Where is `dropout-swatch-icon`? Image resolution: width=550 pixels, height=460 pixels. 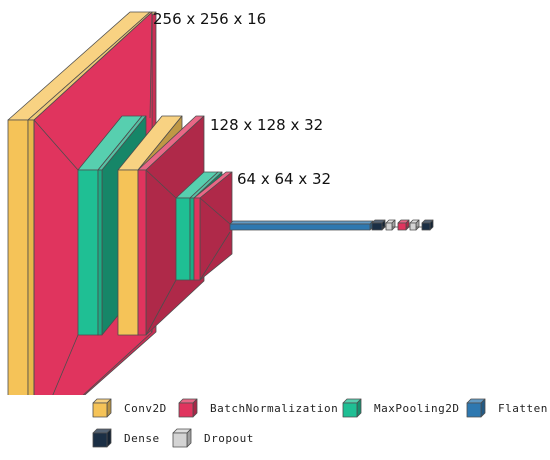 dropout-swatch-icon is located at coordinates (182, 438).